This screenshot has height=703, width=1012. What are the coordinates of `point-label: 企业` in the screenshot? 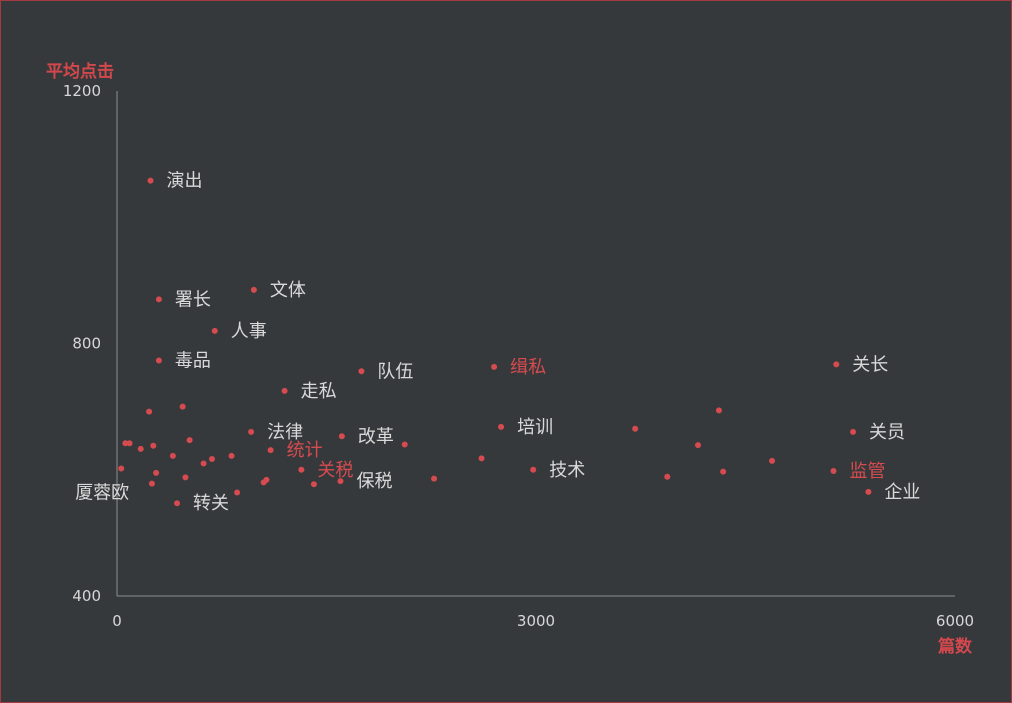 It's located at (902, 492).